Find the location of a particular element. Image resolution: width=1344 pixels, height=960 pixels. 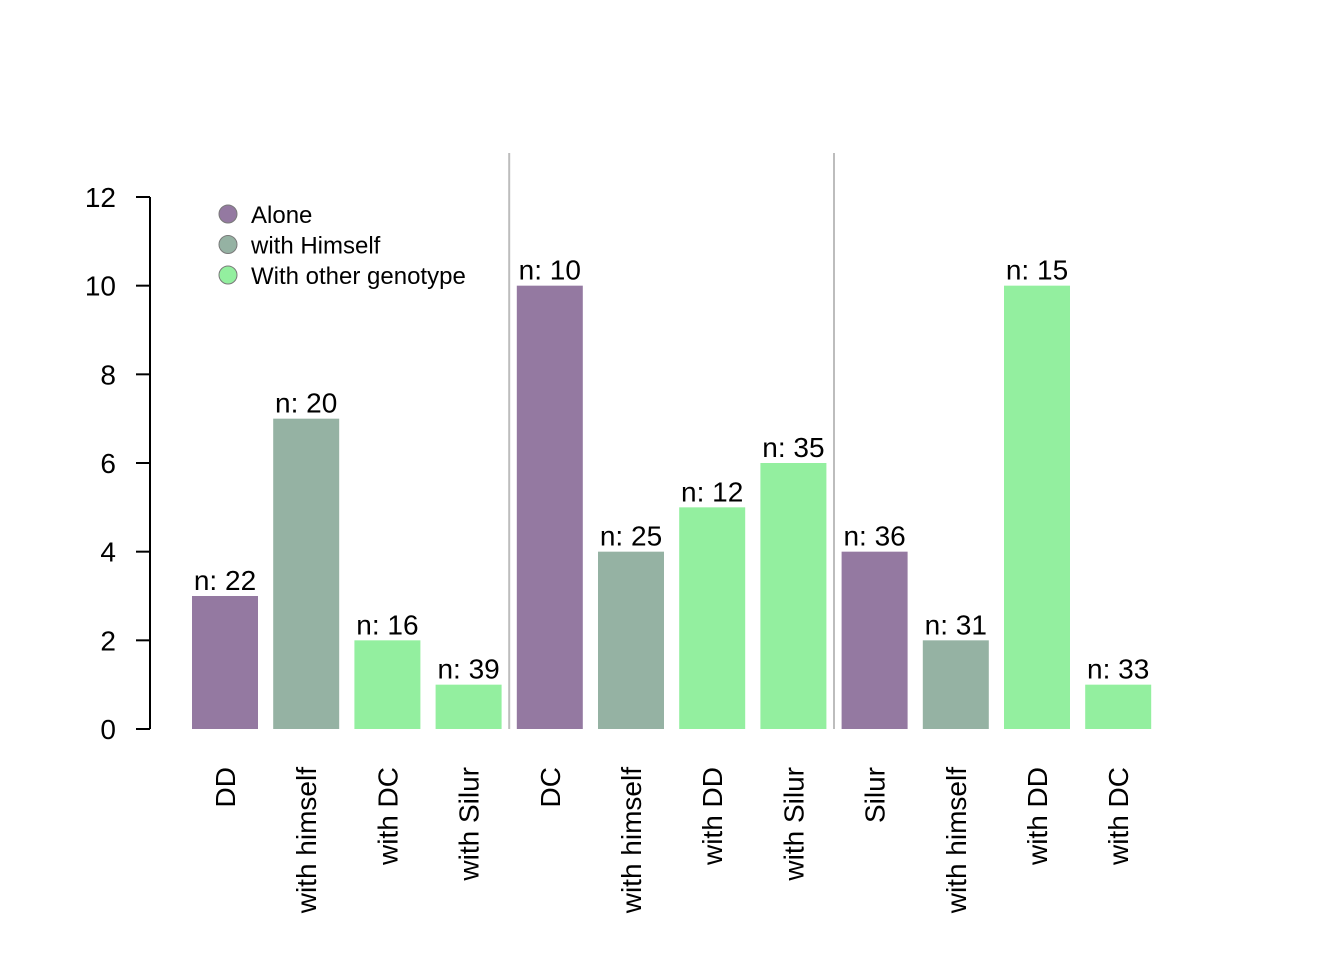

category-label: DC is located at coordinates (550, 787).